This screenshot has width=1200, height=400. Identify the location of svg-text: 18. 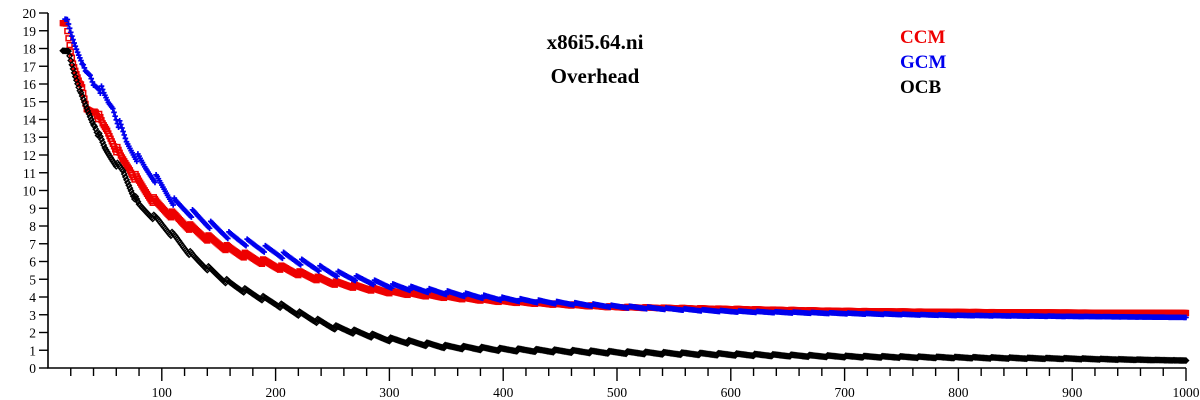
(30, 49).